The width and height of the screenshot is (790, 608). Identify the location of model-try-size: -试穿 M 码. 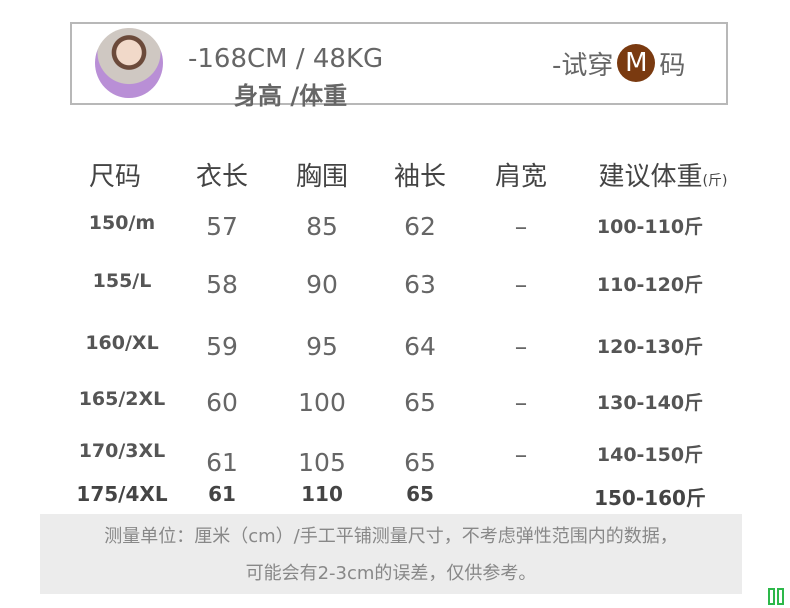
(618, 63).